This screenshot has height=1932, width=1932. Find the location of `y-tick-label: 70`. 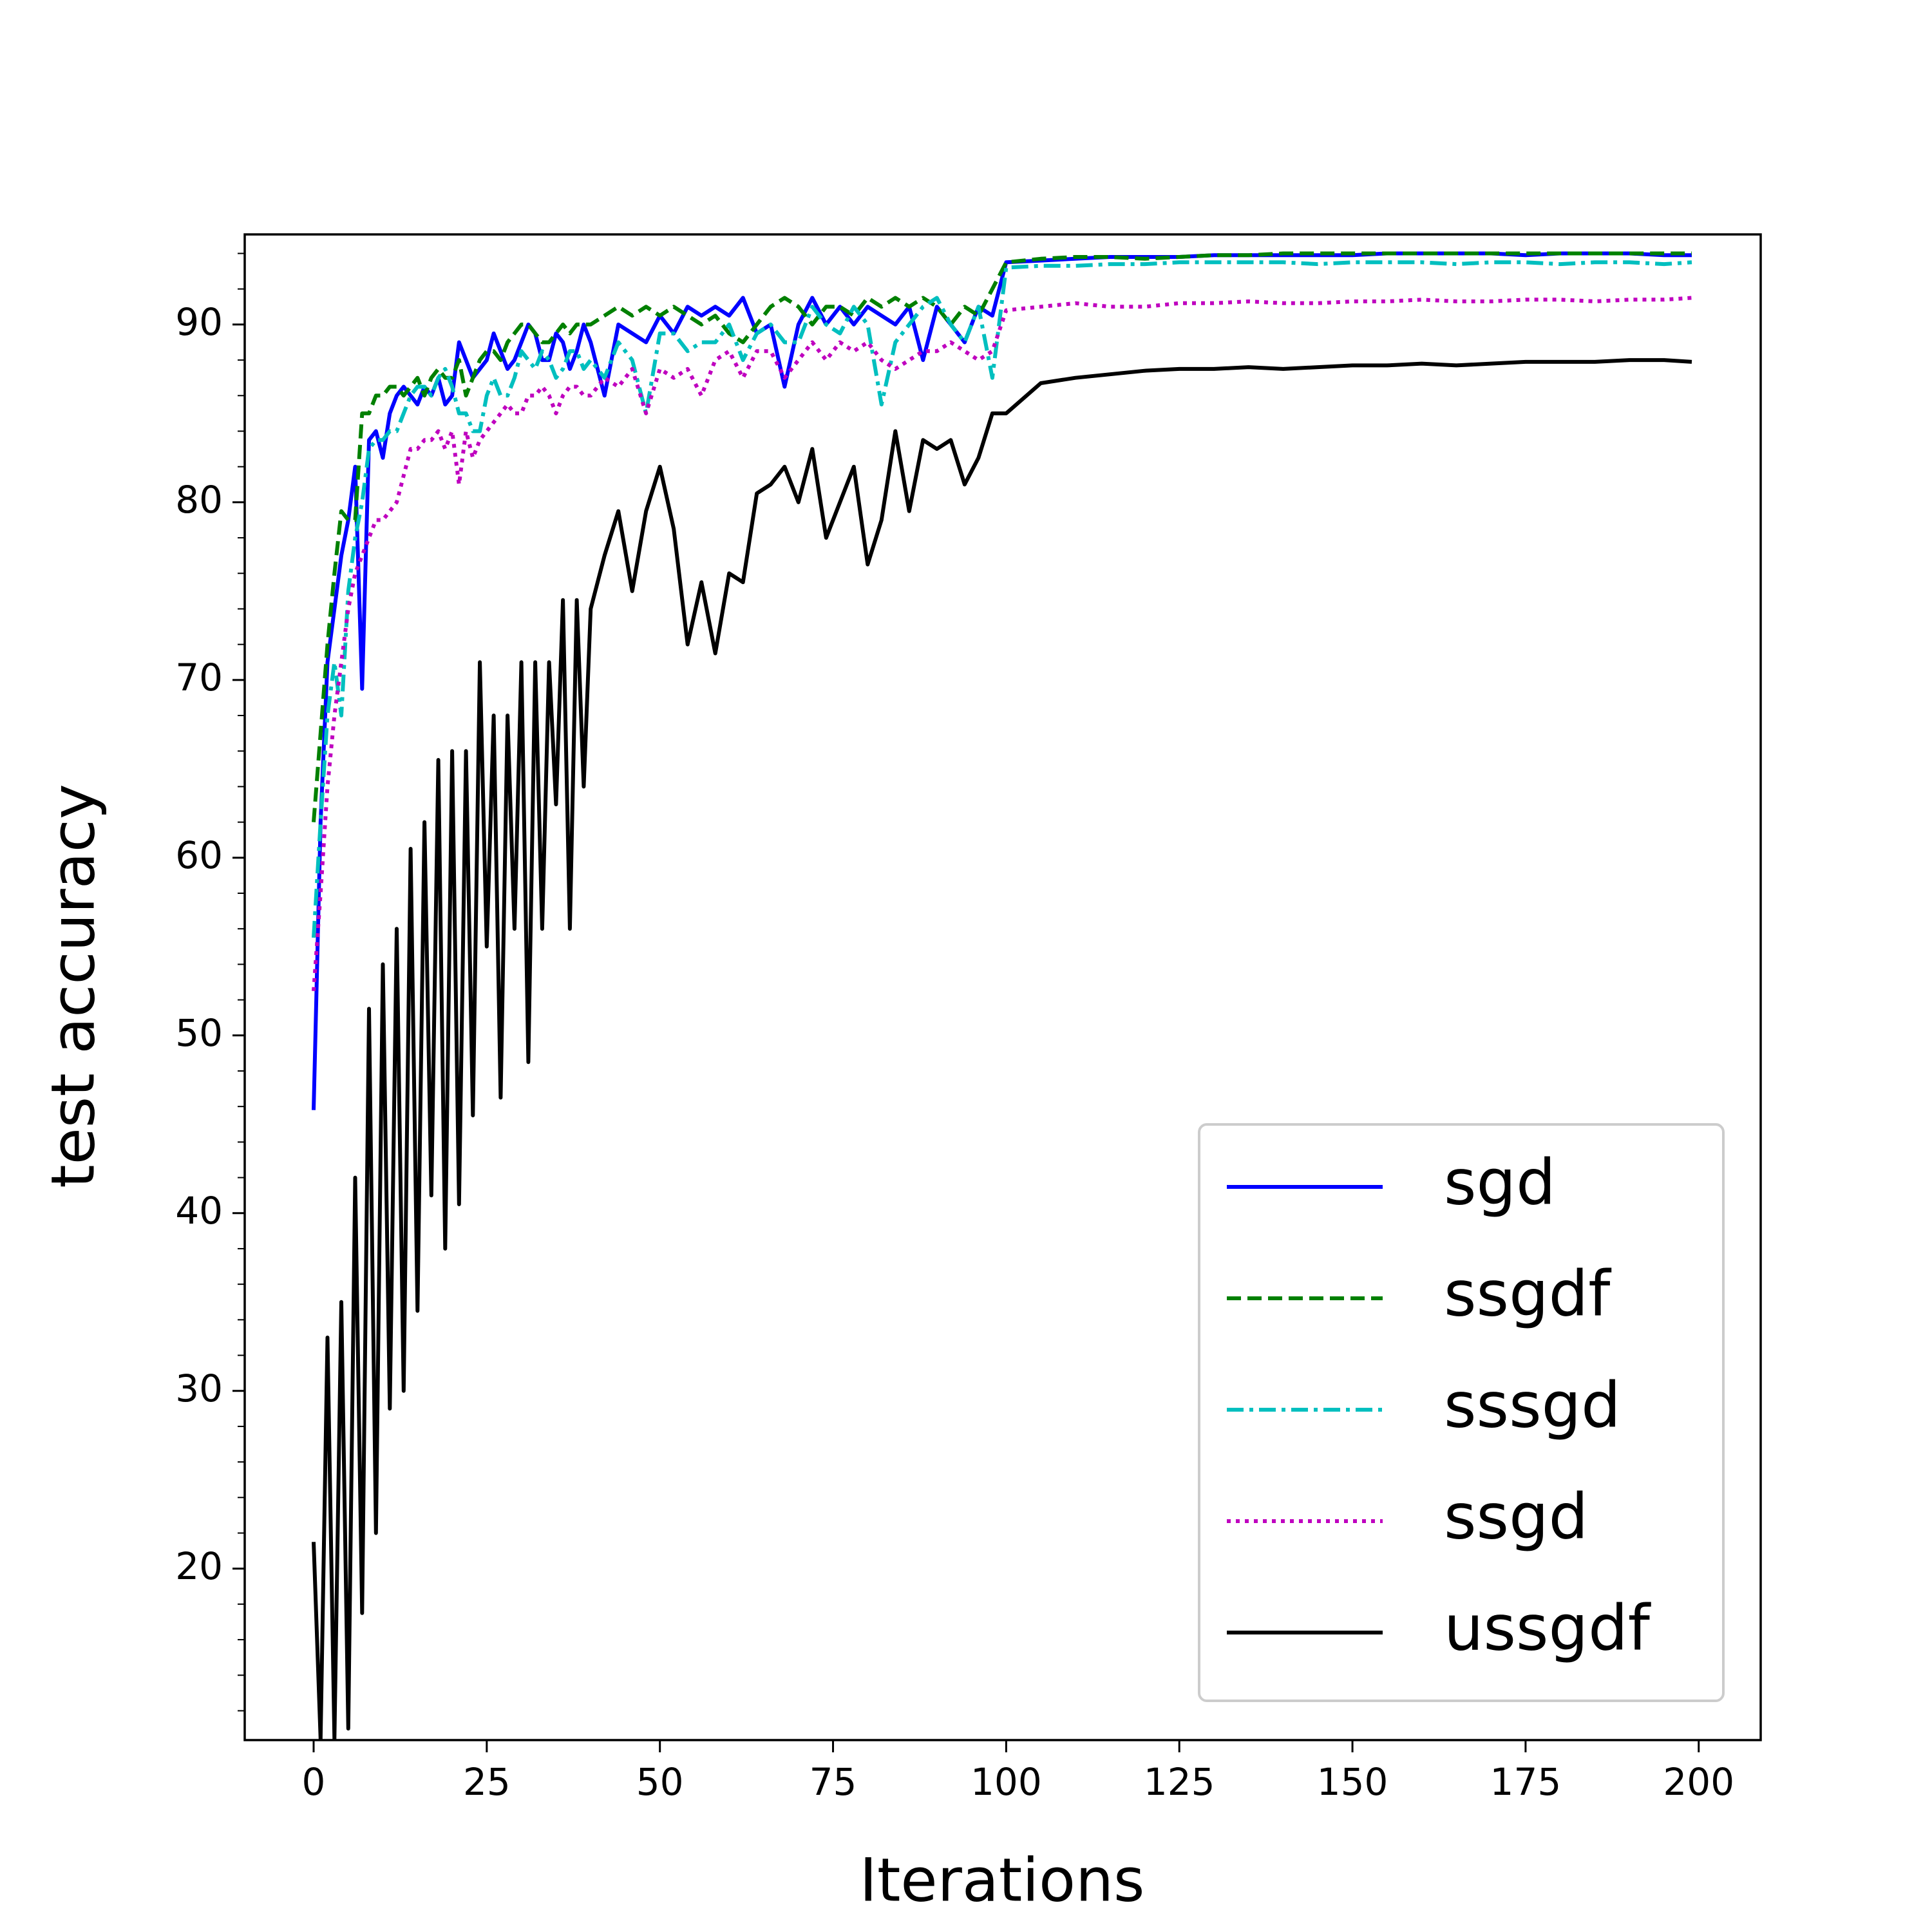

y-tick-label: 70 is located at coordinates (199, 678).